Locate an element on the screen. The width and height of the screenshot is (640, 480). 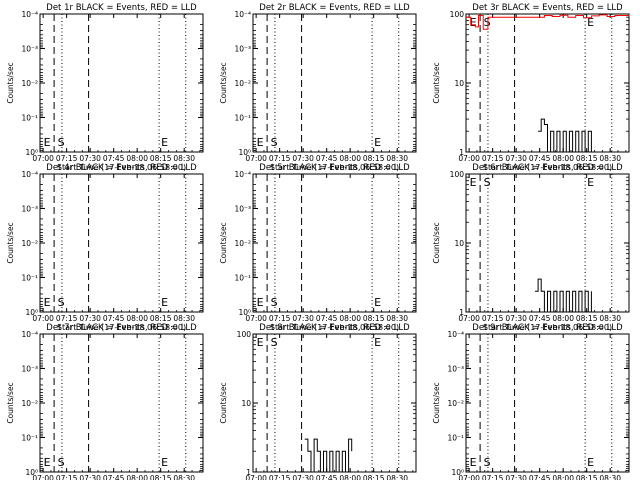
y-tick-label: 100 is located at coordinates (457, 174).